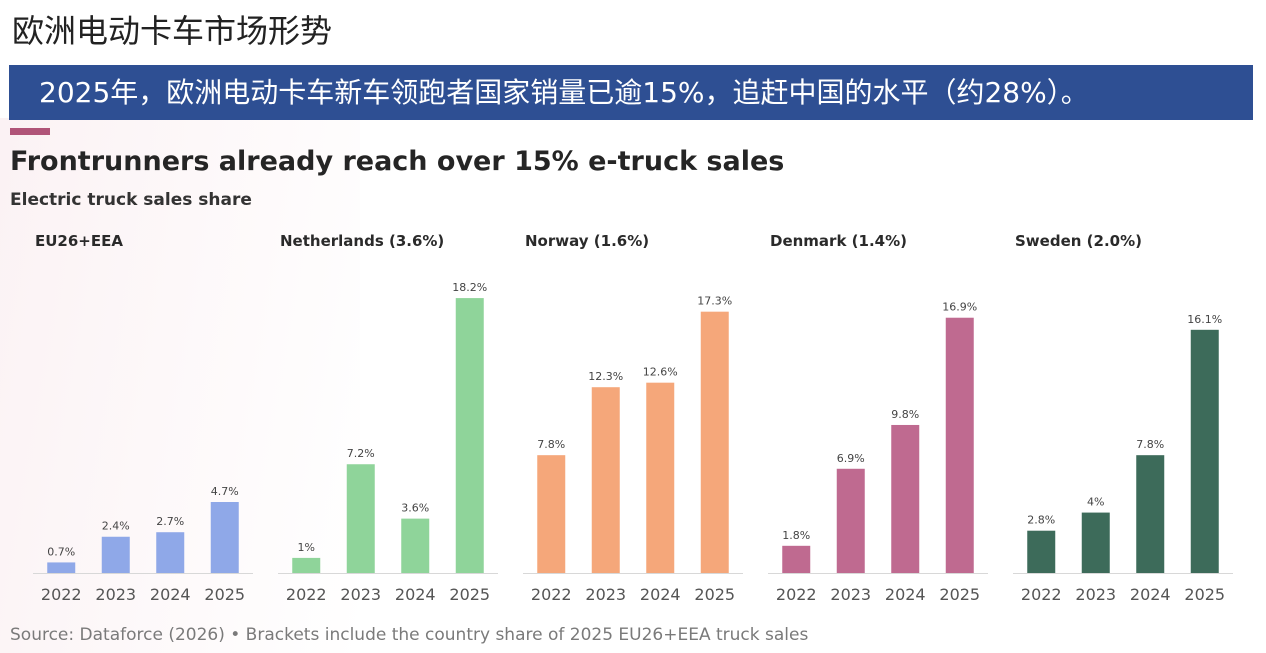  Describe the element at coordinates (415, 508) in the screenshot. I see `data-label: 3.6%` at that location.